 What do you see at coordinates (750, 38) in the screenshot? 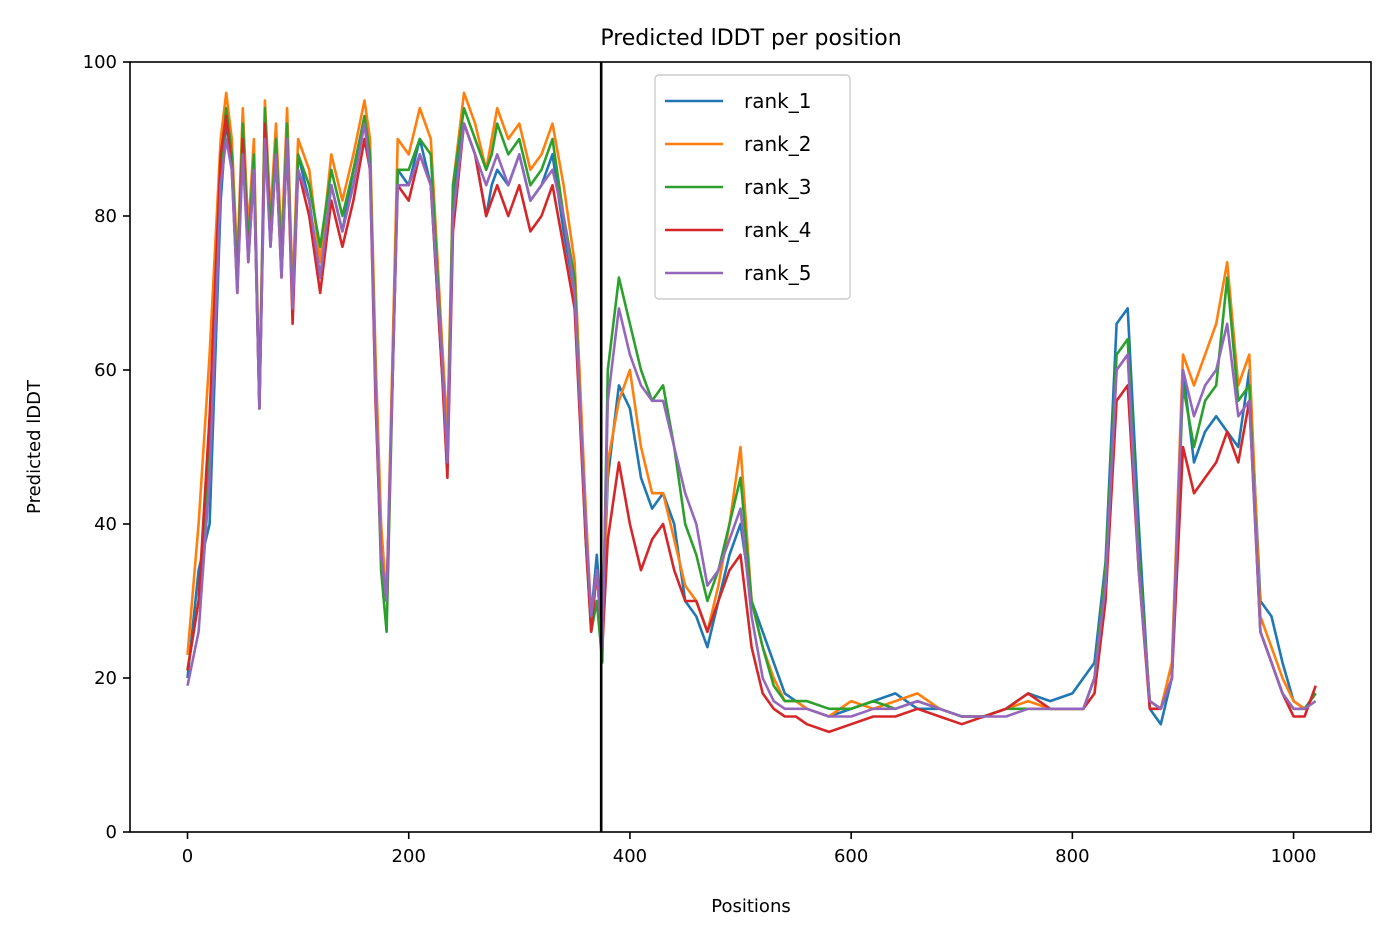
I see `chart-title: Predicted lDDT per position` at bounding box center [750, 38].